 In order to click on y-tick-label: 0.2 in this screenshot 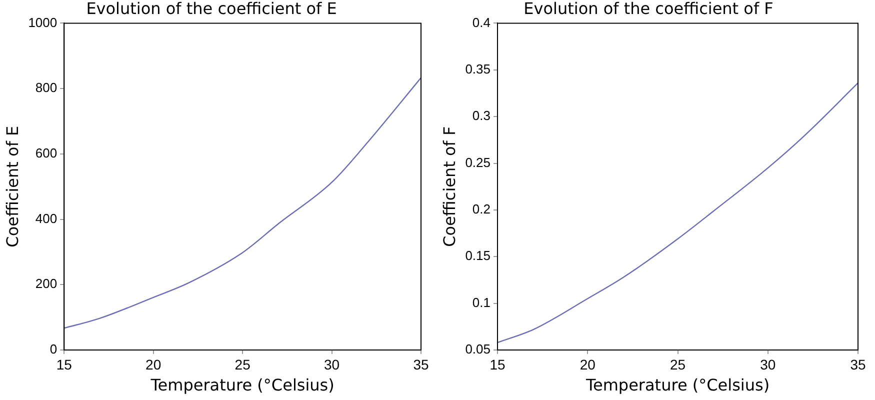, I will do `click(481, 209)`.